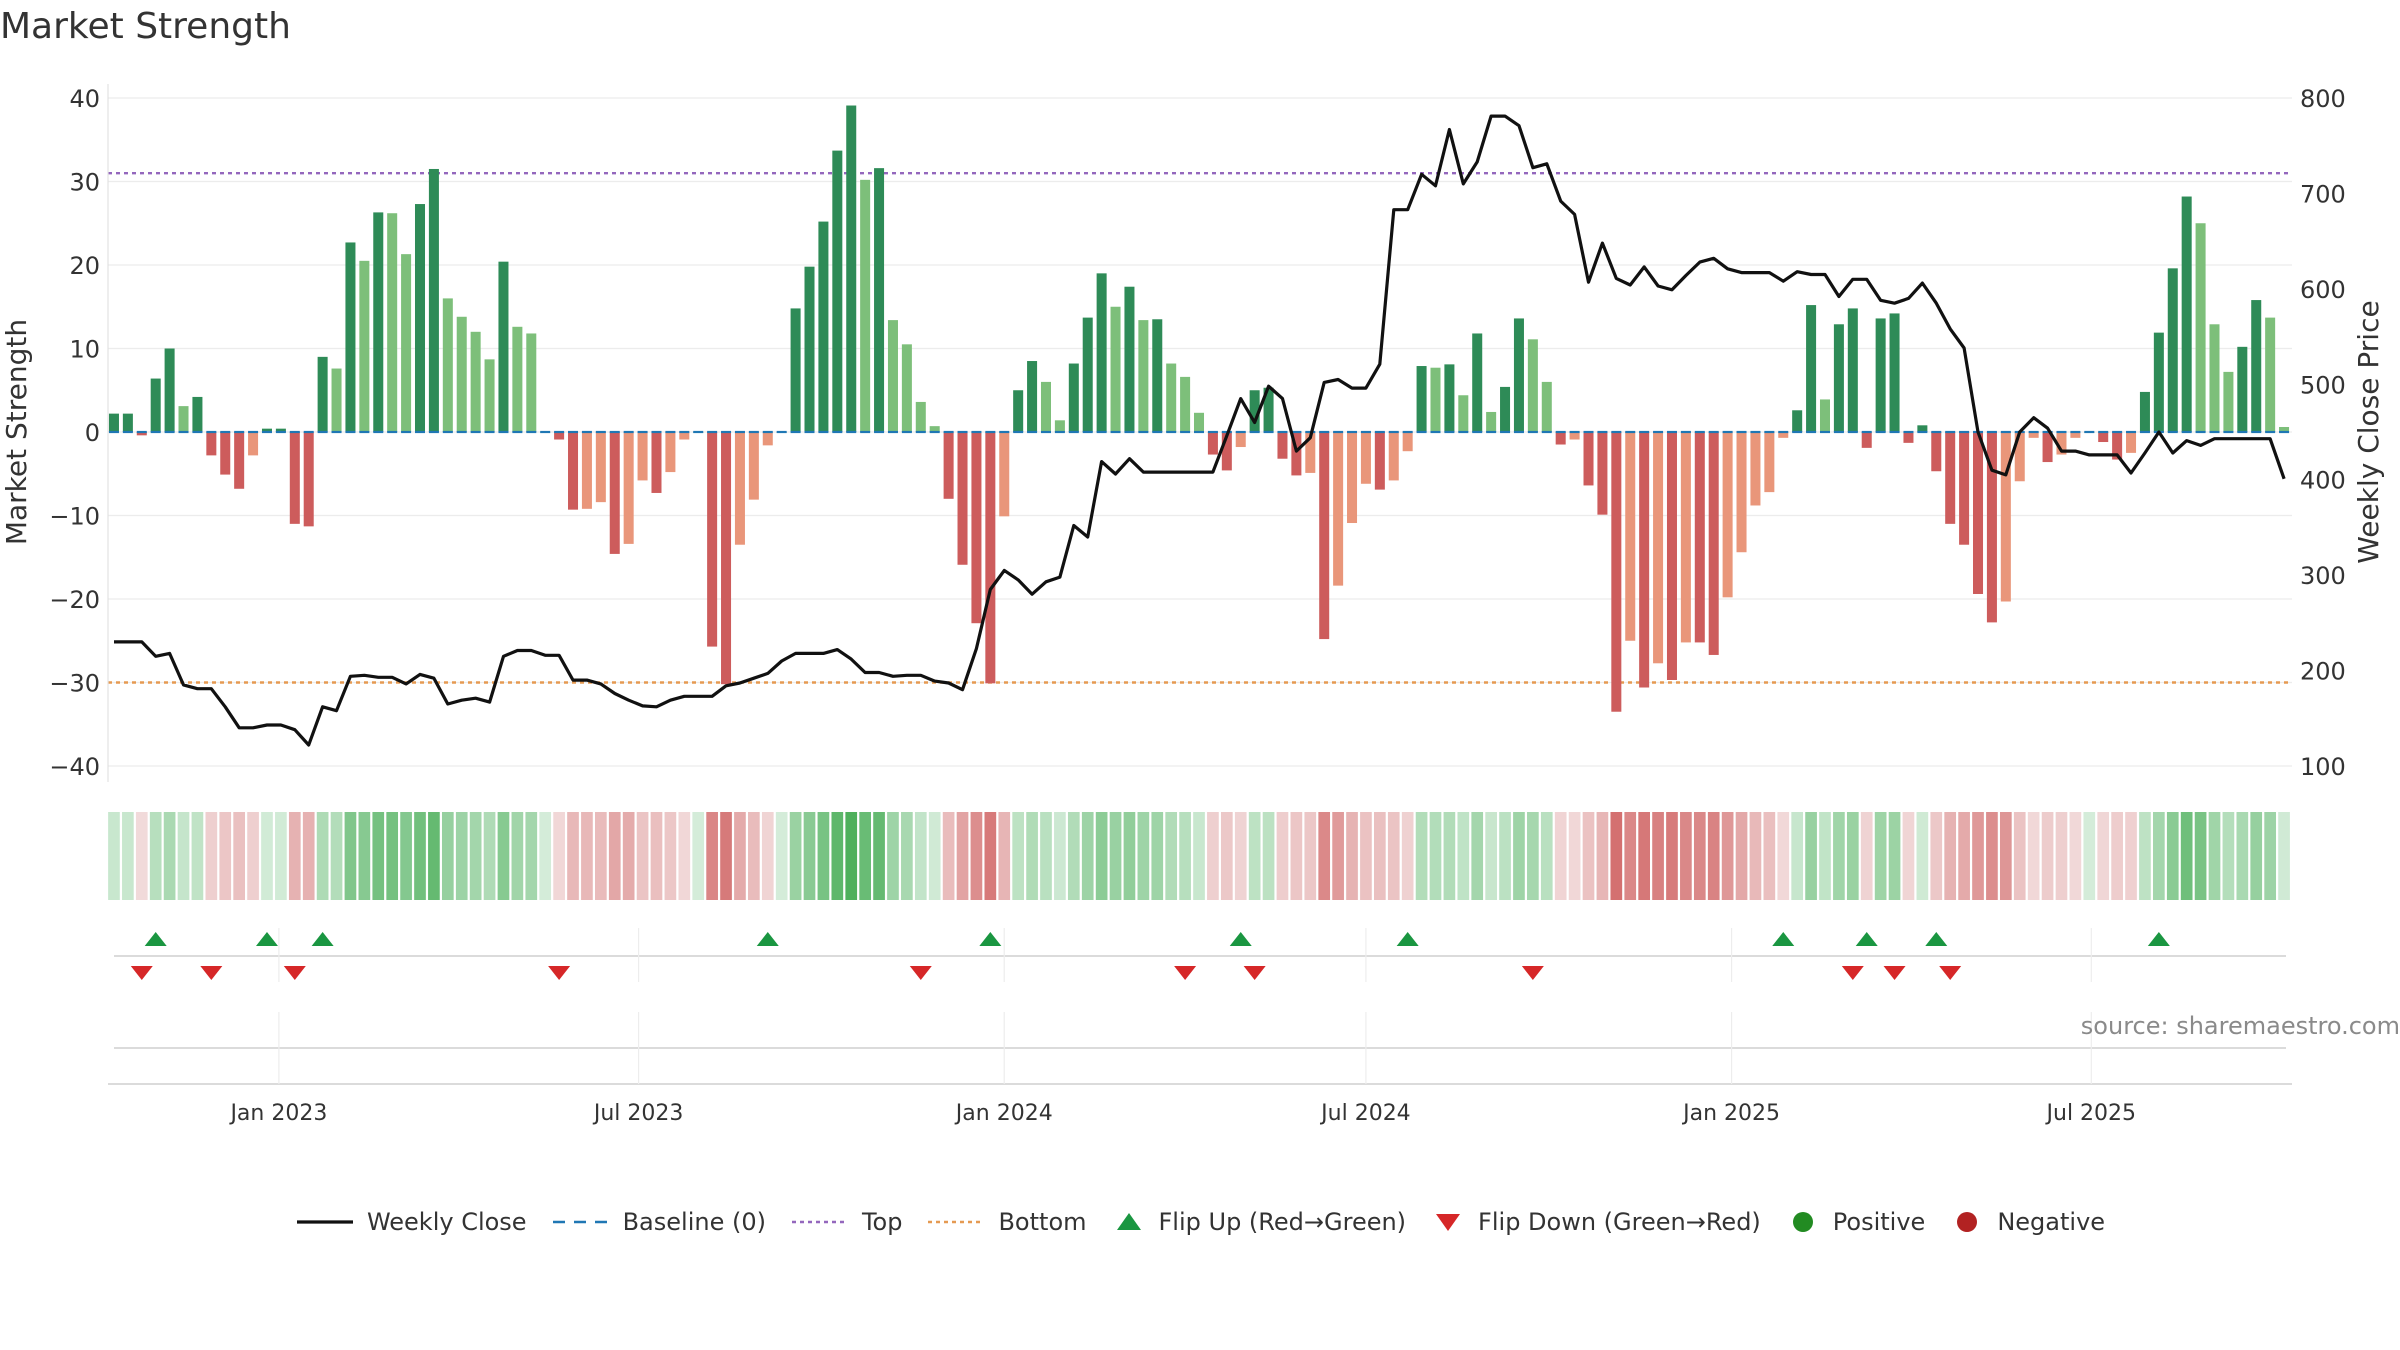 The image size is (2400, 1350). What do you see at coordinates (1879, 1222) in the screenshot?
I see `legend-label: Positive` at bounding box center [1879, 1222].